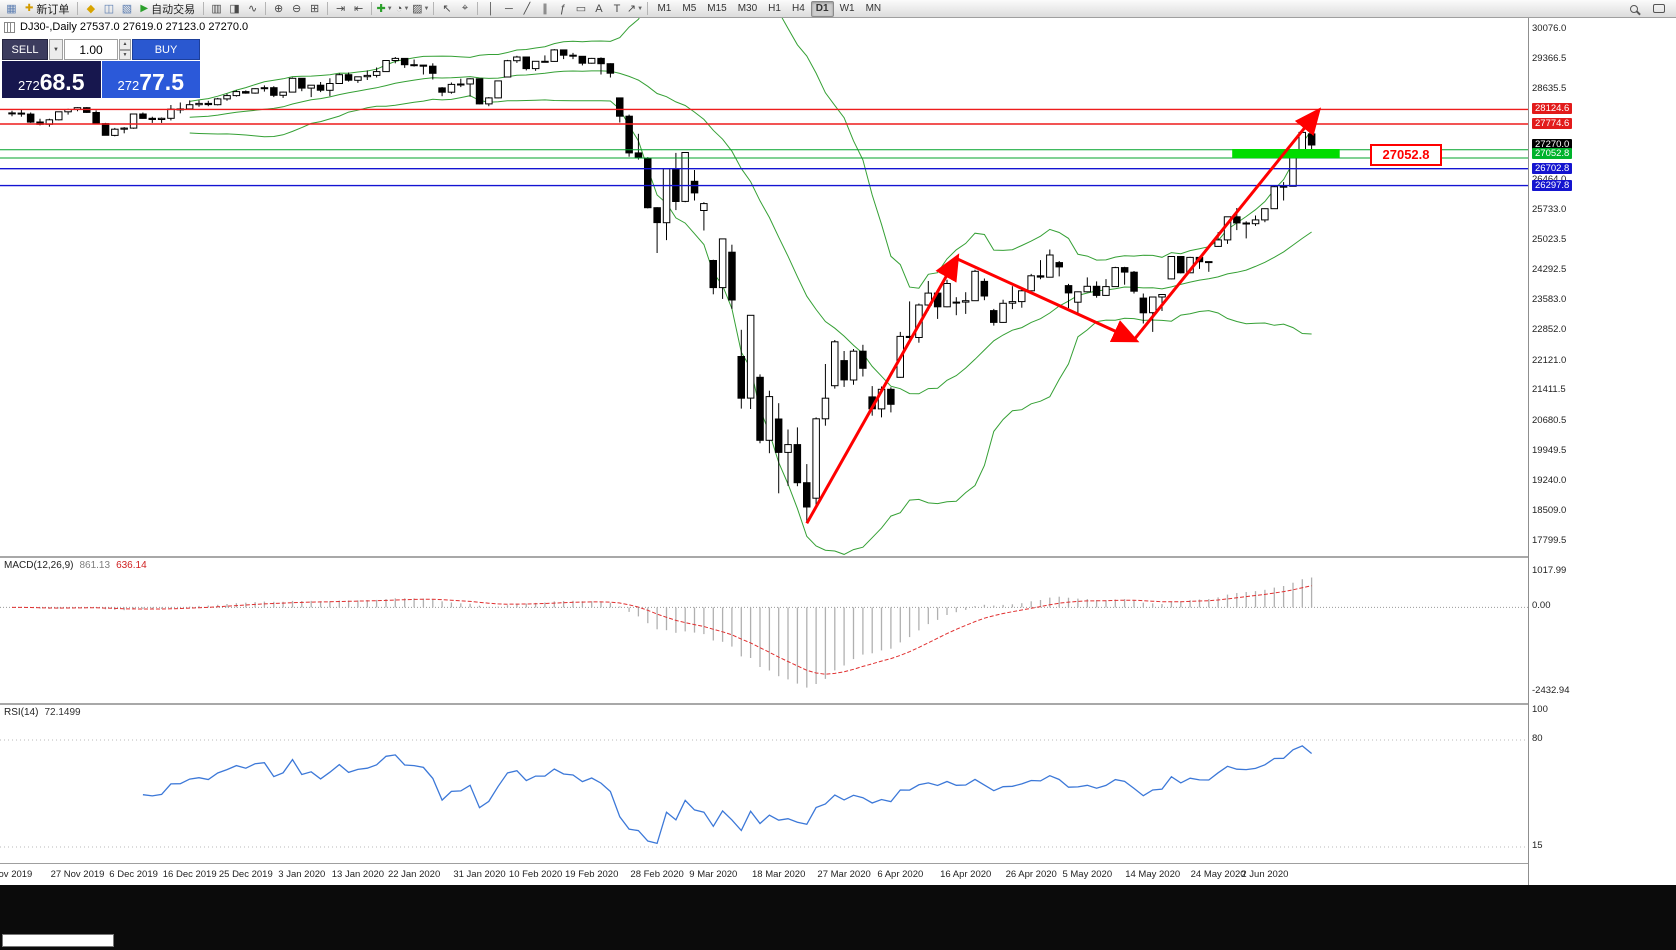 The image size is (1676, 950). What do you see at coordinates (599, 8) in the screenshot?
I see `text-icon: A` at bounding box center [599, 8].